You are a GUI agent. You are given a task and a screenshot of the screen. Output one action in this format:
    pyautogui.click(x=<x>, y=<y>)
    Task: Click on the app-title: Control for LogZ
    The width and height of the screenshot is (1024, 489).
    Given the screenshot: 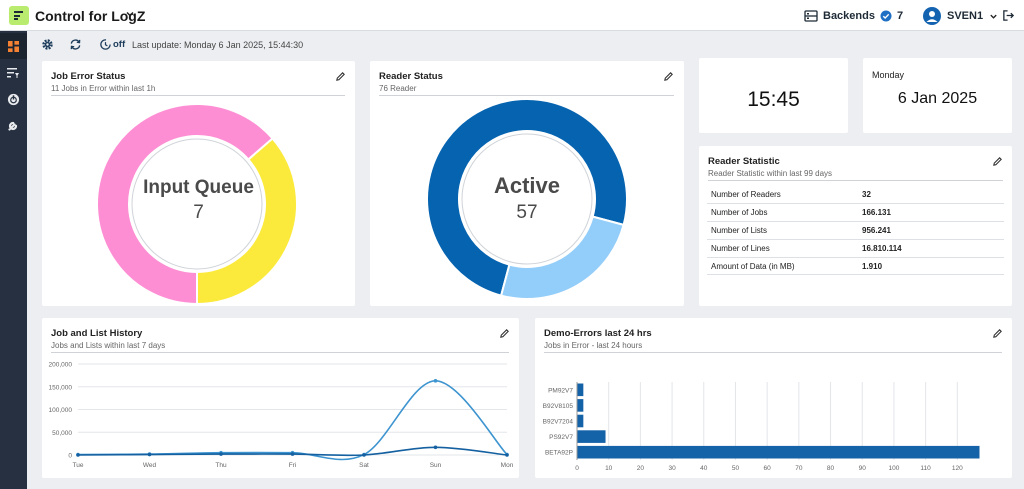 What is the action you would take?
    pyautogui.click(x=90, y=16)
    